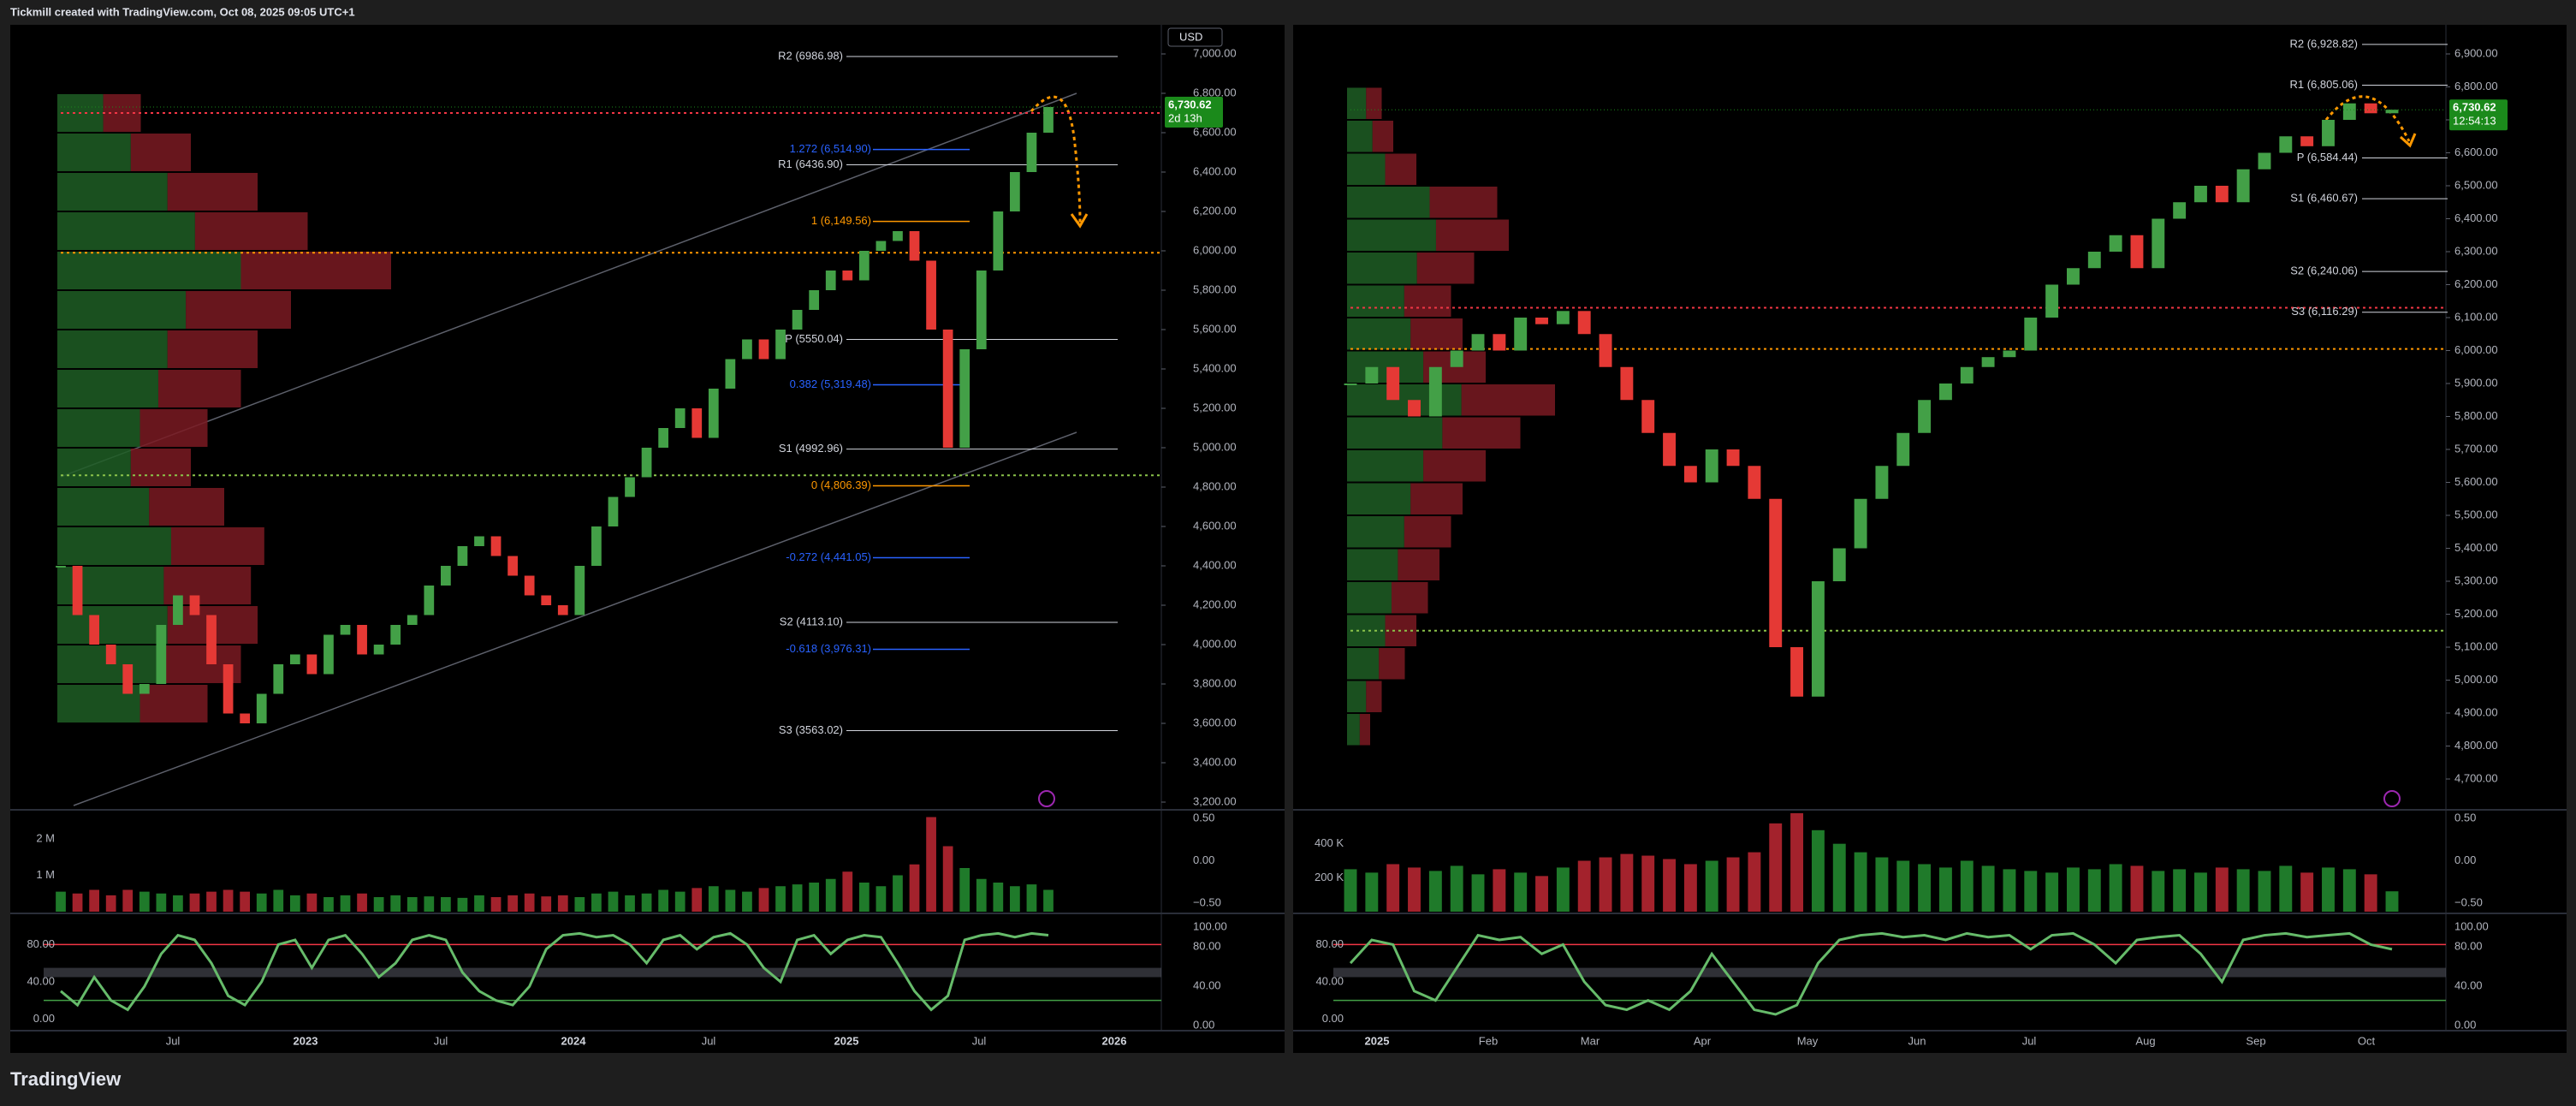 This screenshot has width=2576, height=1106. I want to click on y-tick-label: 5,900.00, so click(2476, 382).